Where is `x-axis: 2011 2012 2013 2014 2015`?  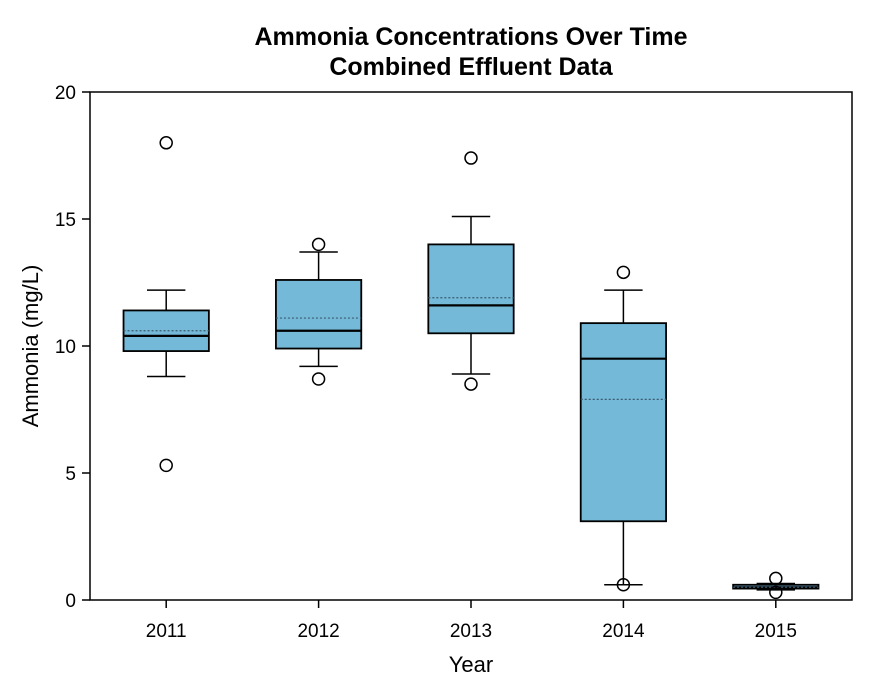
x-axis: 2011 2012 2013 2014 2015 is located at coordinates (471, 621).